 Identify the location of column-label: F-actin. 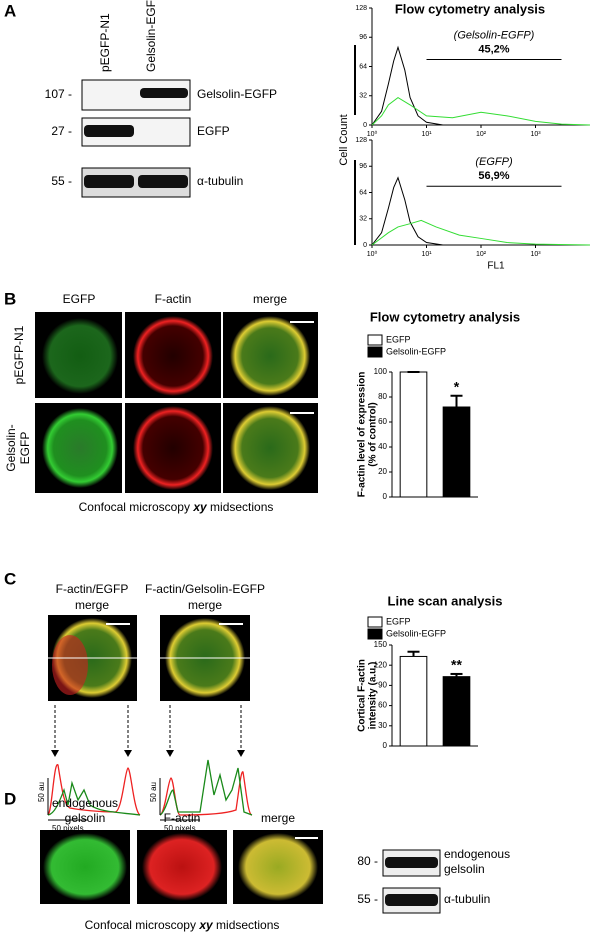
(173, 299).